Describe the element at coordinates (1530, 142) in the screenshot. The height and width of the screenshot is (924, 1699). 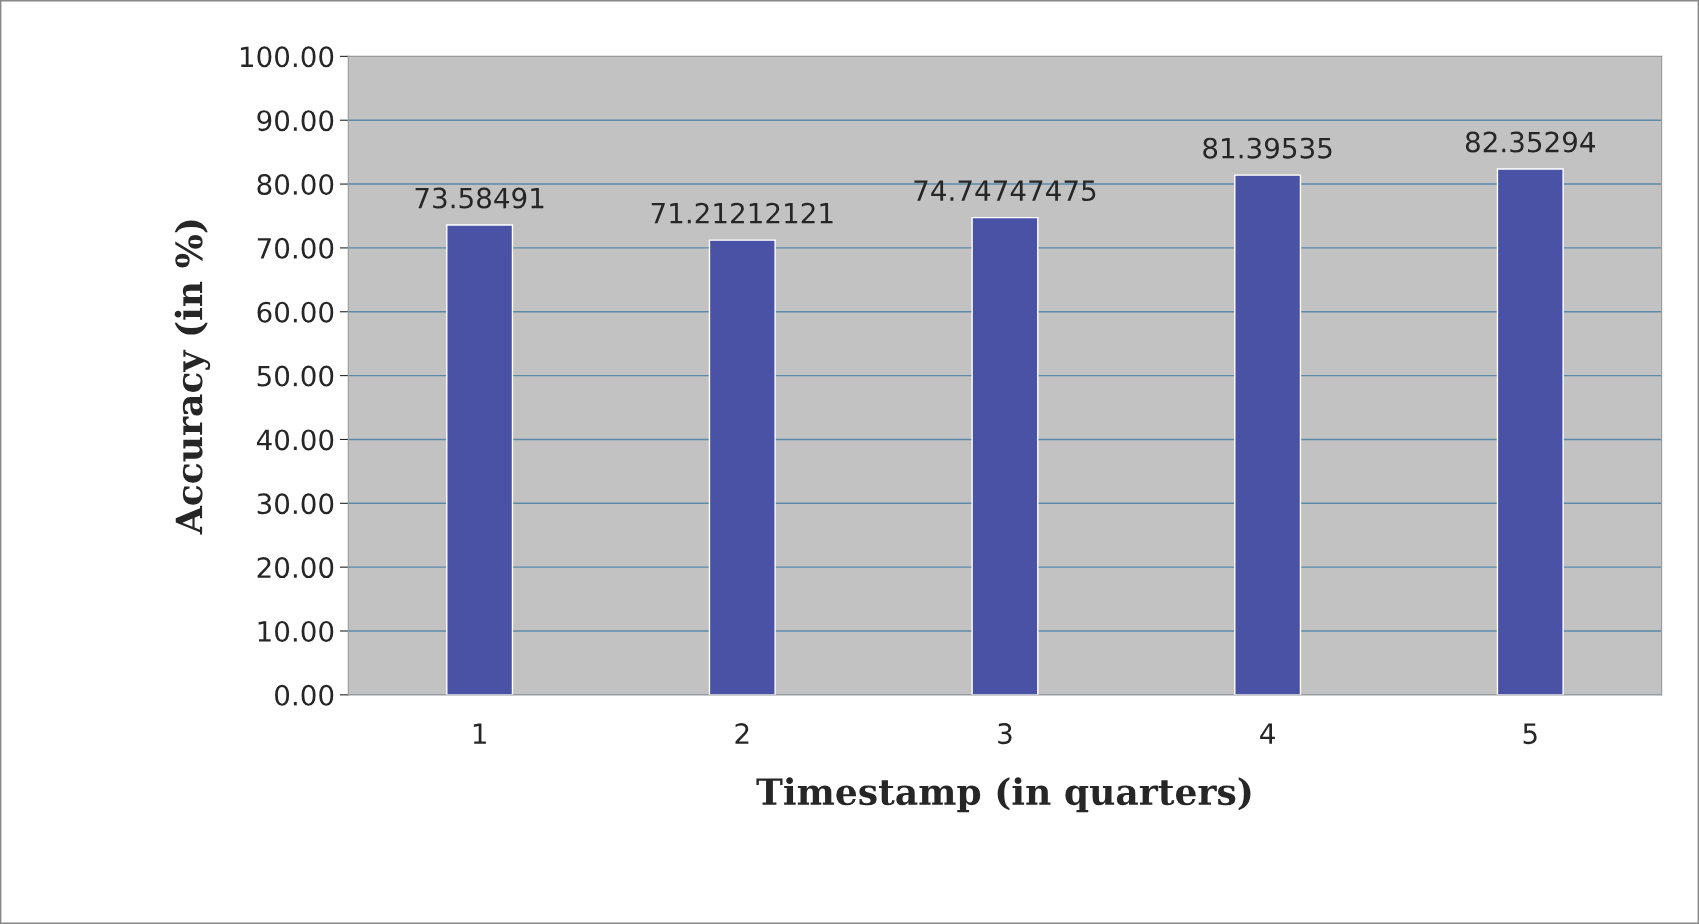
I see `data-label: 82.35294` at that location.